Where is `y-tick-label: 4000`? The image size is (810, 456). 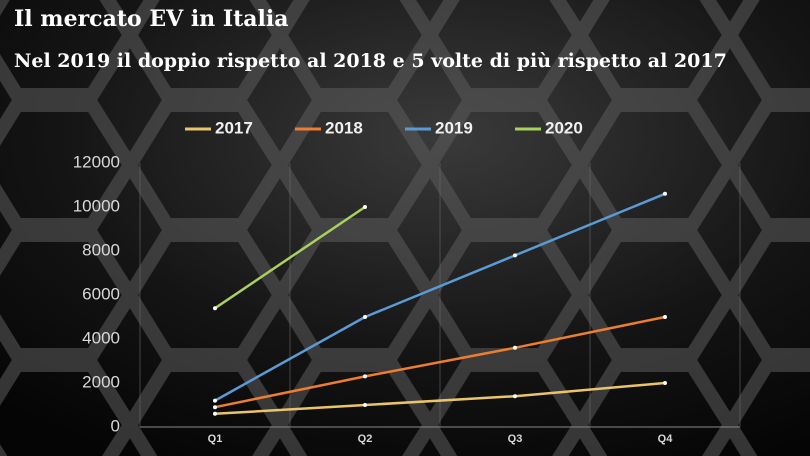 y-tick-label: 4000 is located at coordinates (101, 337).